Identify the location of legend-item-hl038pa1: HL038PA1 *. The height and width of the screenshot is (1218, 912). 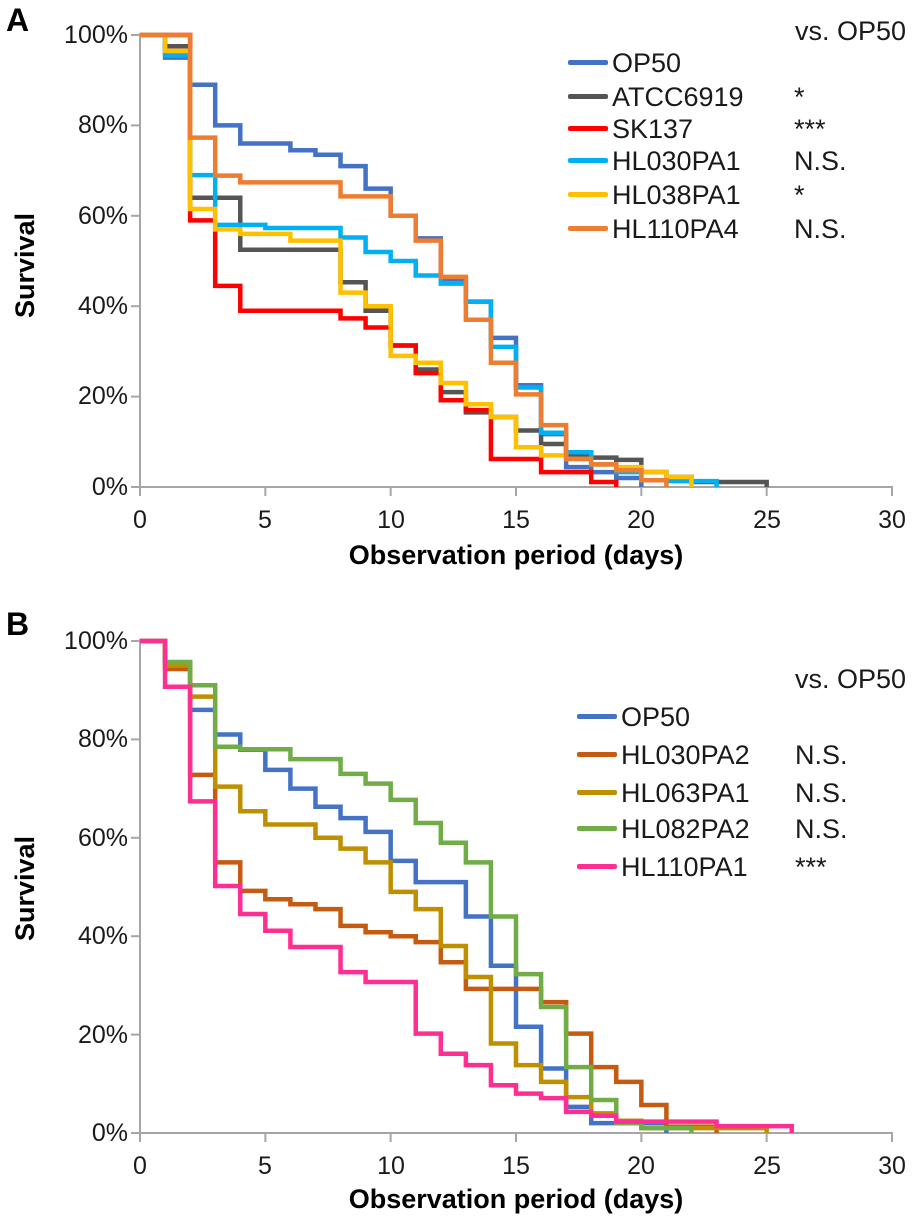
(738, 195).